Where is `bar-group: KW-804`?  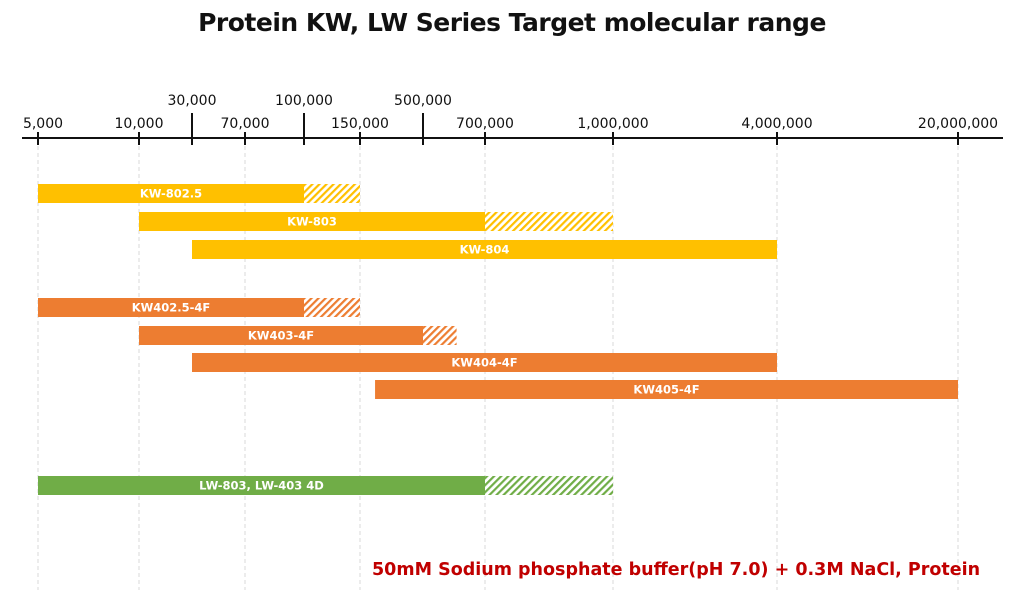 bar-group: KW-804 is located at coordinates (484, 249).